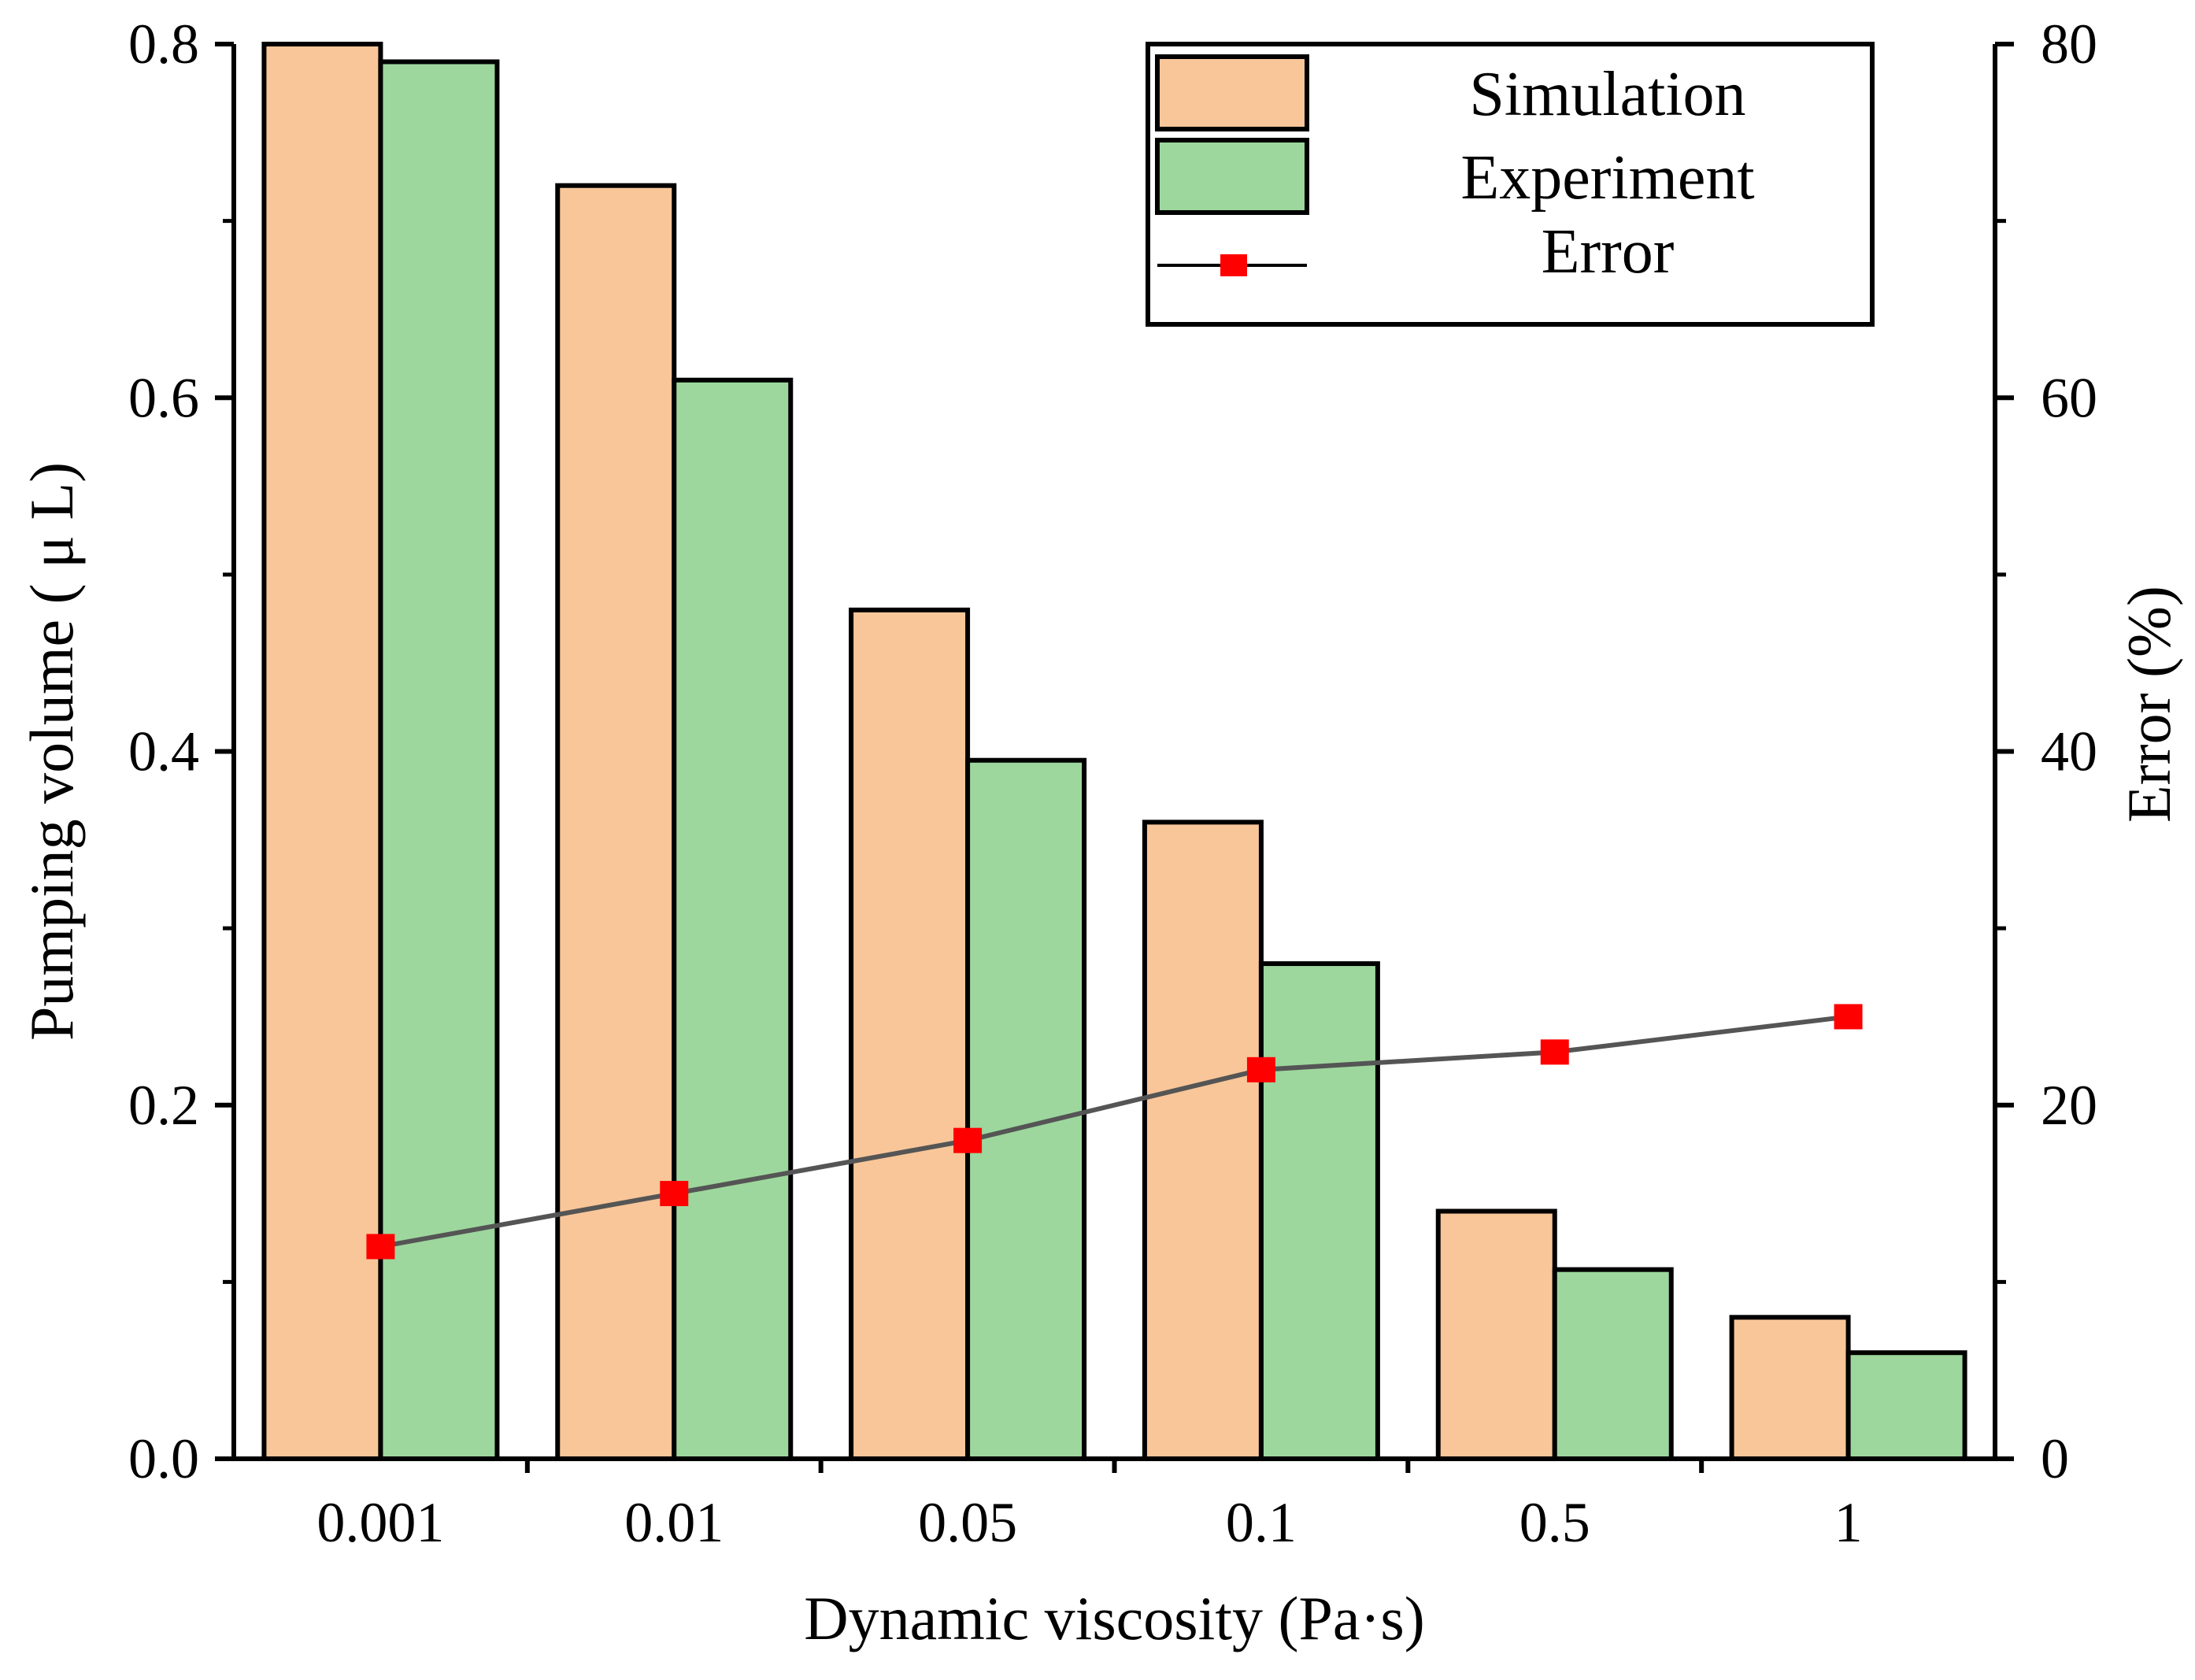 The height and width of the screenshot is (1680, 2195). I want to click on legend-swatch-experiment, so click(1232, 176).